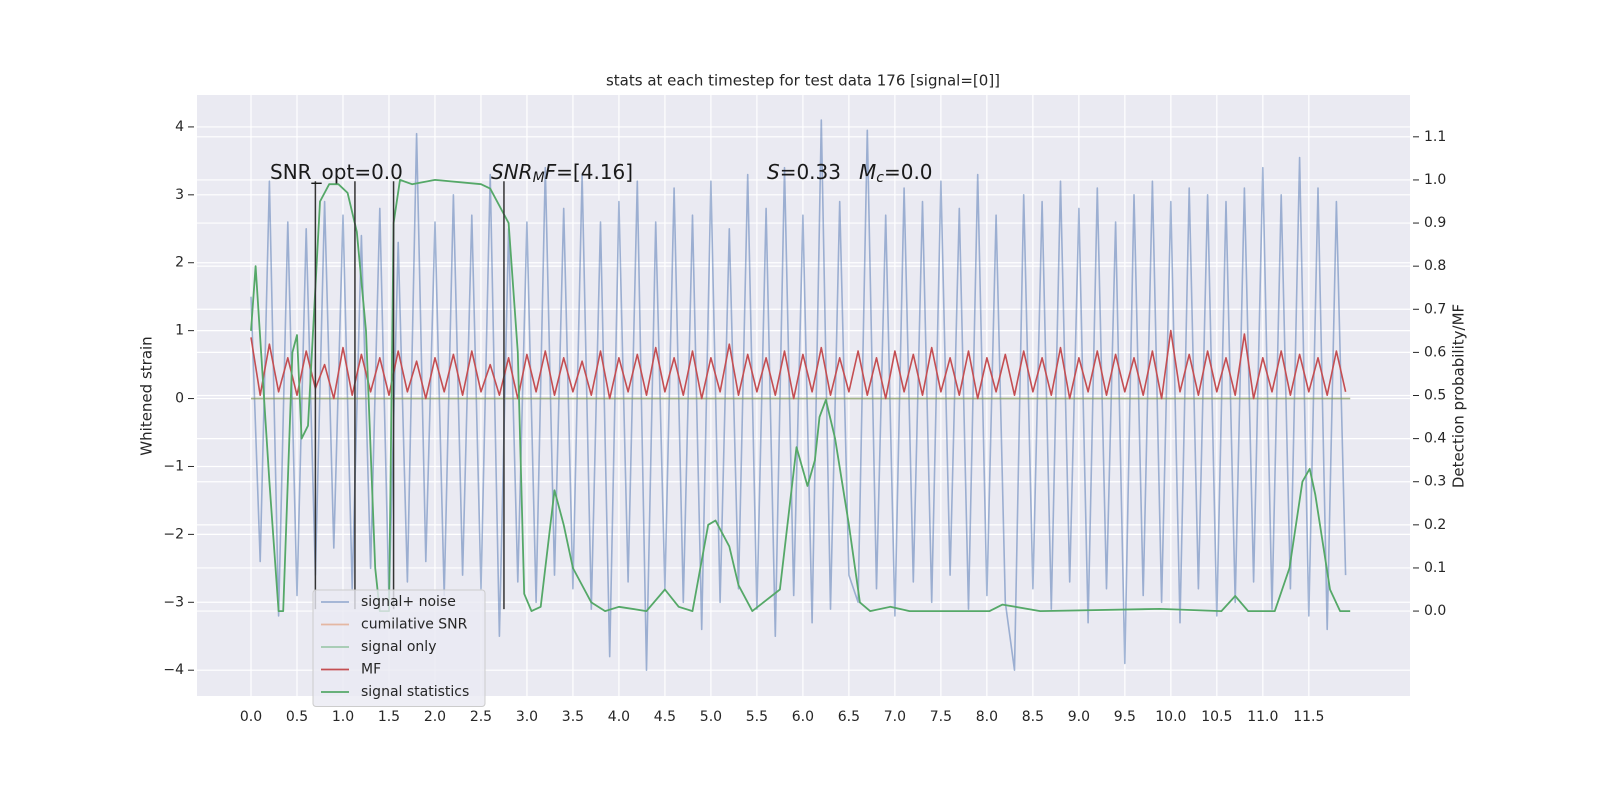 The height and width of the screenshot is (804, 1600). What do you see at coordinates (1435, 266) in the screenshot?
I see `y2-tick-label: 0.8` at bounding box center [1435, 266].